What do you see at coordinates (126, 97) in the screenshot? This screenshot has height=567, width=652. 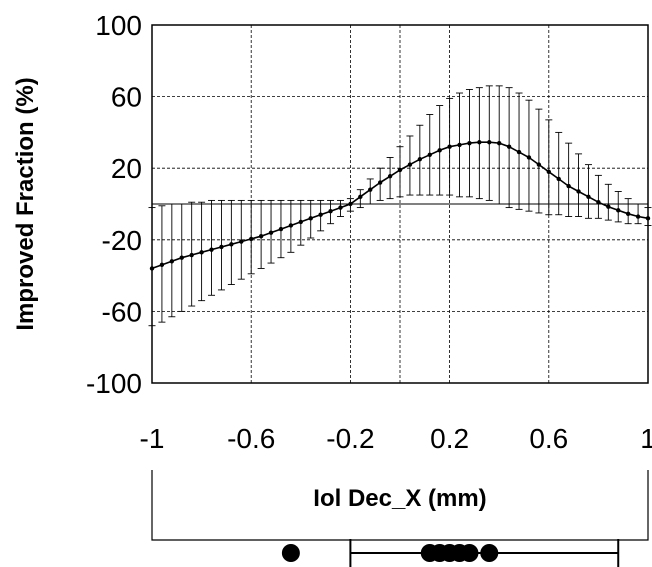 I see `y-tick-label: 60` at bounding box center [126, 97].